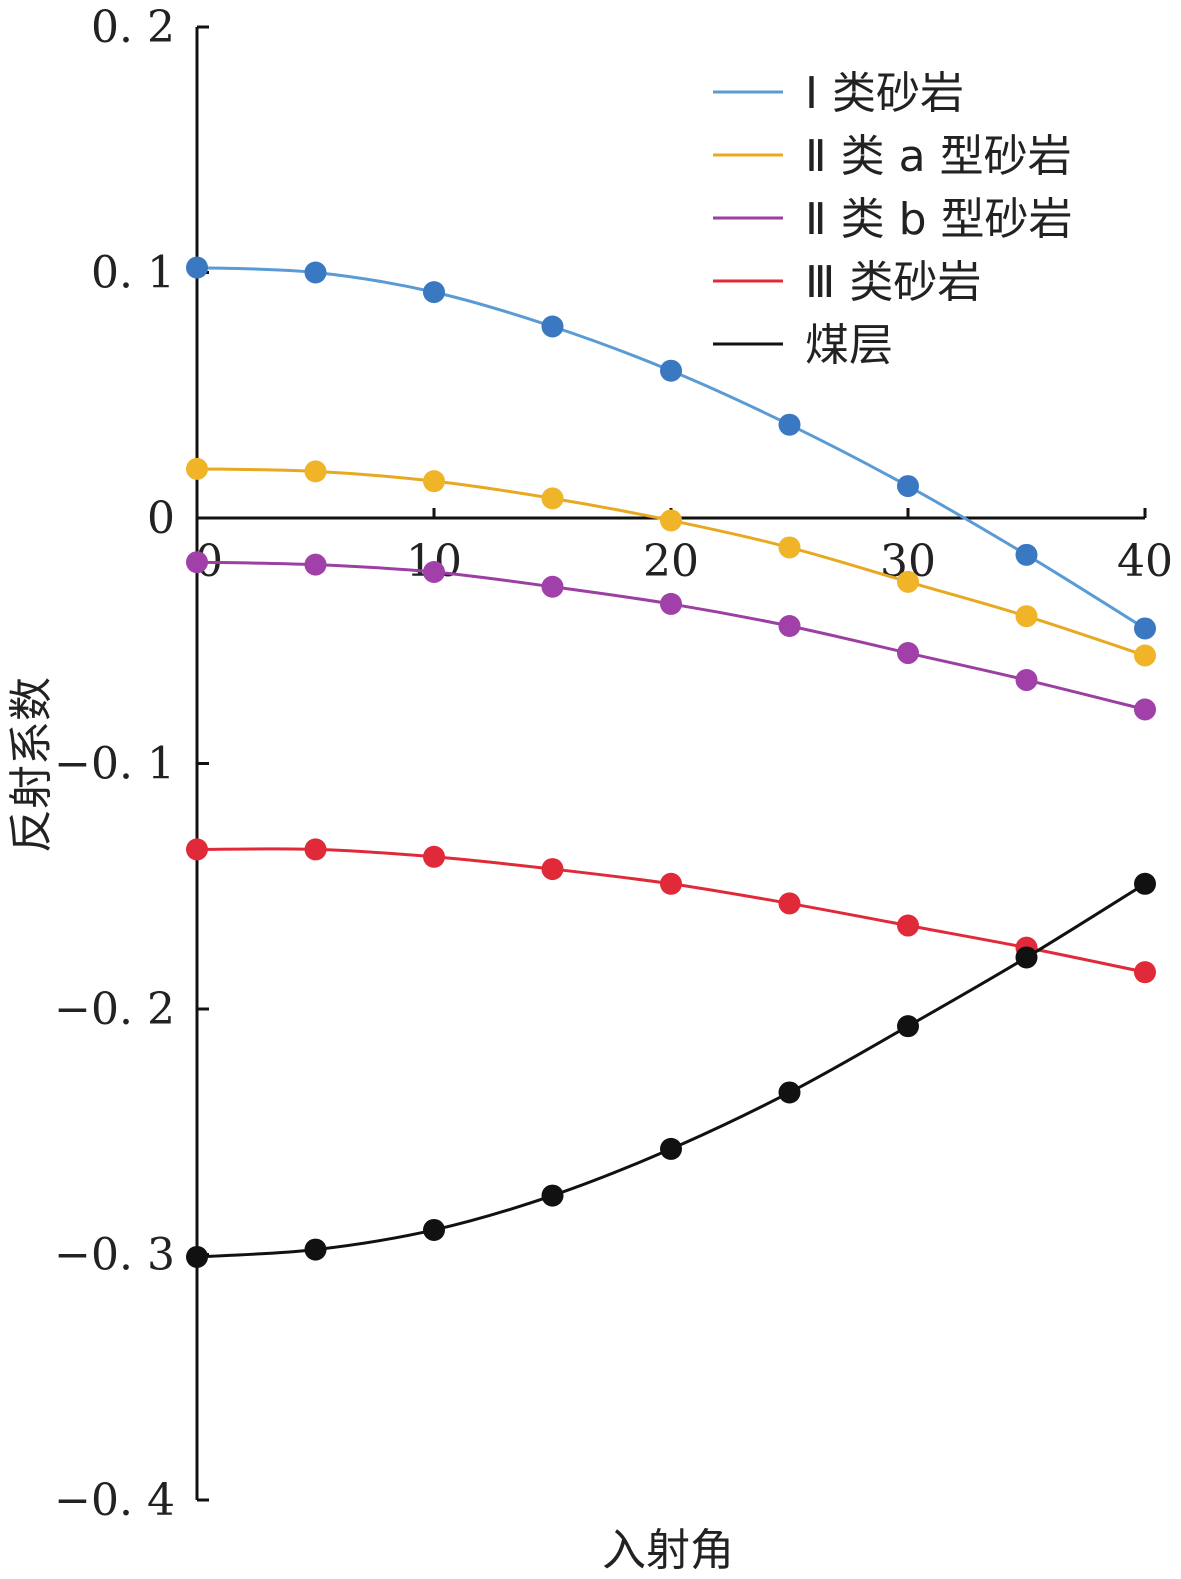 The height and width of the screenshot is (1579, 1181). What do you see at coordinates (114, 1009) in the screenshot?
I see `y-tick-label: −0. 2` at bounding box center [114, 1009].